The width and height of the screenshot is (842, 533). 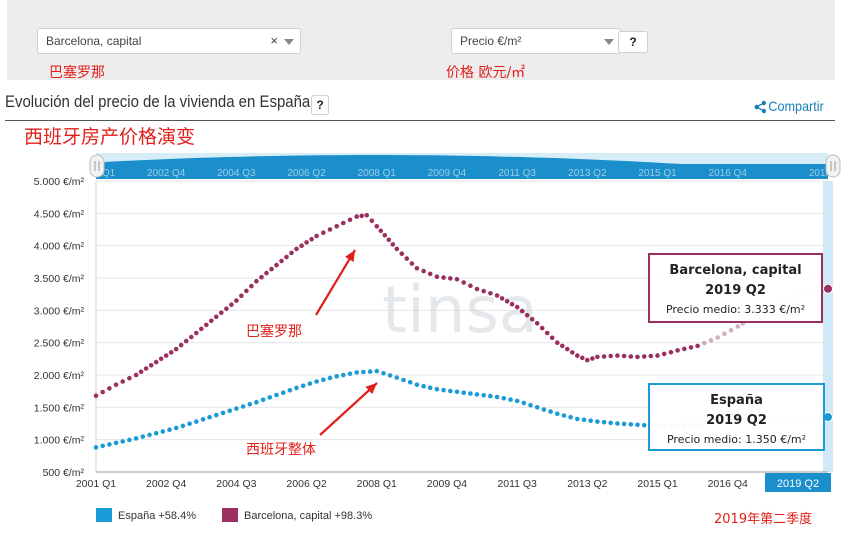 What do you see at coordinates (320, 105) in the screenshot?
I see `title-help-button: ?` at bounding box center [320, 105].